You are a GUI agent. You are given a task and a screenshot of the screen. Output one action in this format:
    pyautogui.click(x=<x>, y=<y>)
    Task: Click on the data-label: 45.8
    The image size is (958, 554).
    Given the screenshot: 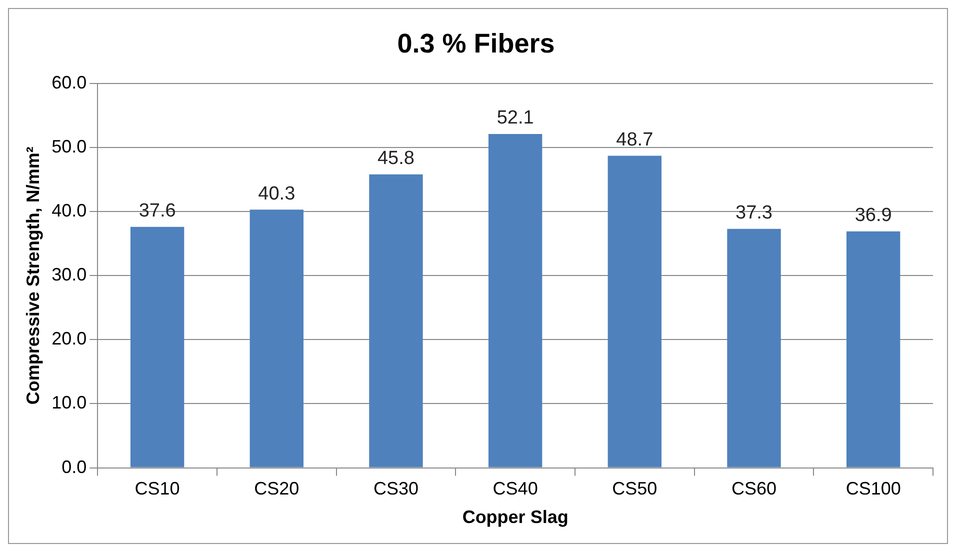 What is the action you would take?
    pyautogui.click(x=395, y=159)
    